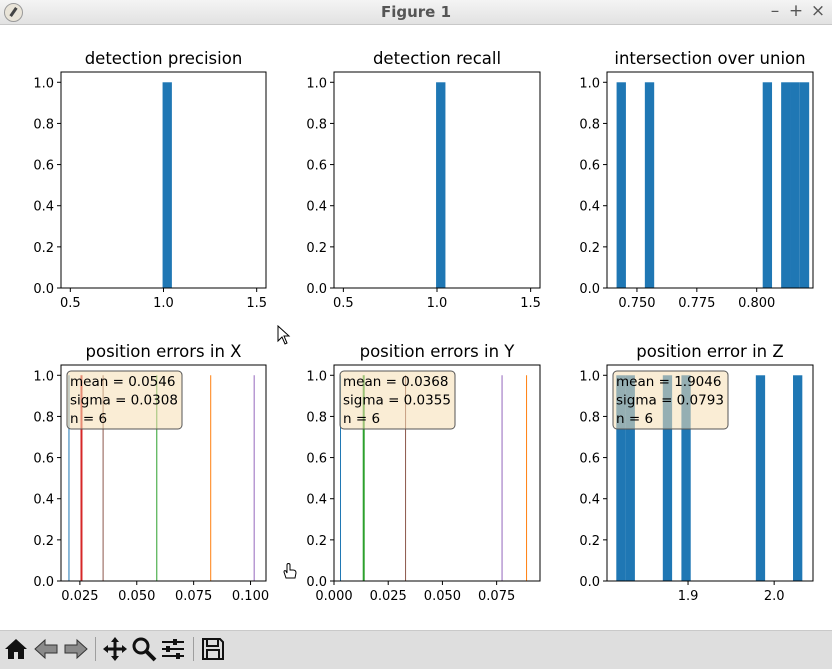  What do you see at coordinates (774, 596) in the screenshot?
I see `x-tick-label: 2.0` at bounding box center [774, 596].